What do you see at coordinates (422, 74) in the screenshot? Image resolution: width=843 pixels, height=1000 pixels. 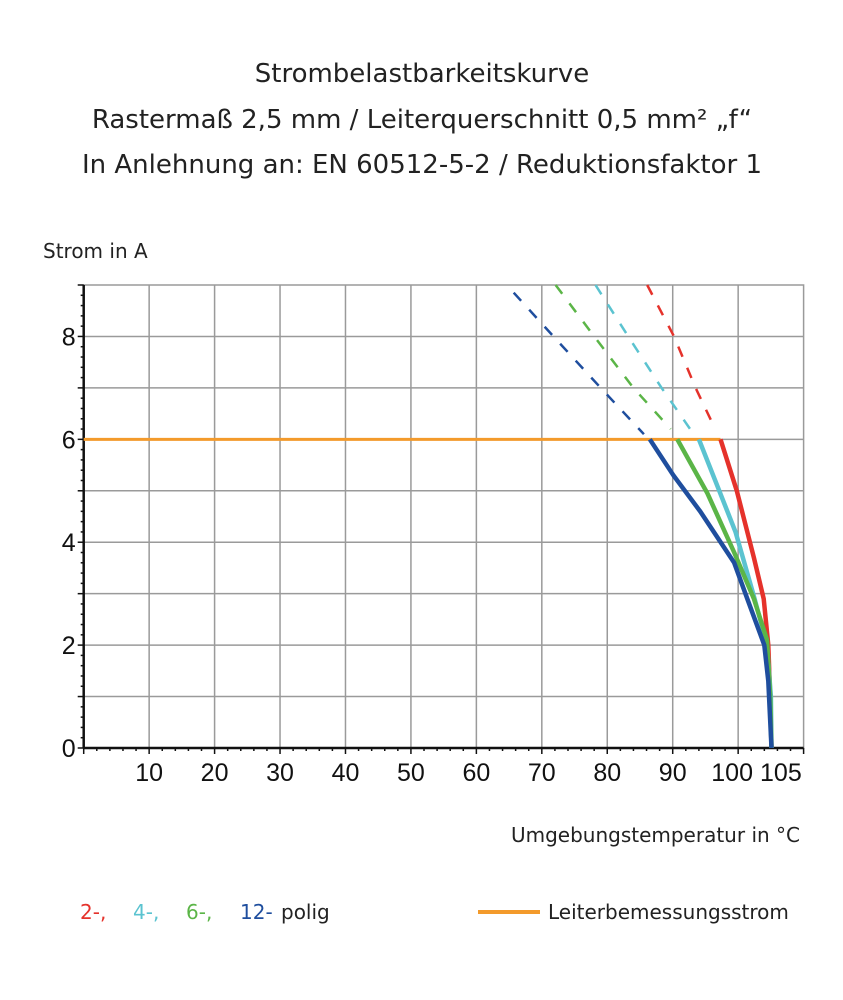 I see `chart-title-line-1: Strombelastbarkeitskurve` at bounding box center [422, 74].